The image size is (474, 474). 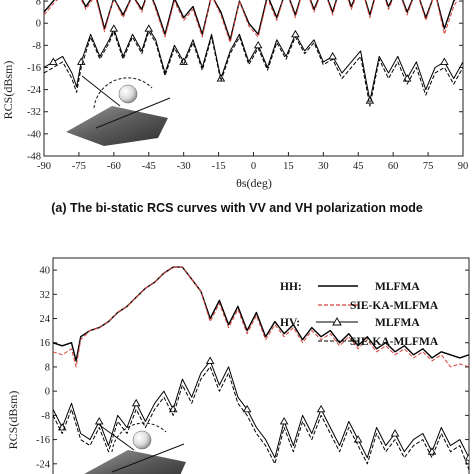 What do you see at coordinates (13, 420) in the screenshot?
I see `y-axis-label-b: RCS(dBsm)` at bounding box center [13, 420].